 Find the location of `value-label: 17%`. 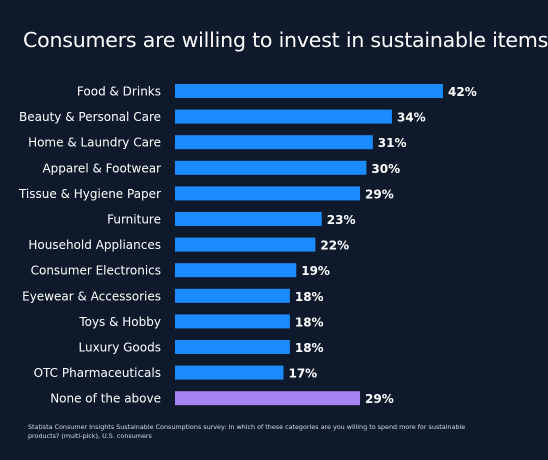

value-label: 17% is located at coordinates (302, 374).